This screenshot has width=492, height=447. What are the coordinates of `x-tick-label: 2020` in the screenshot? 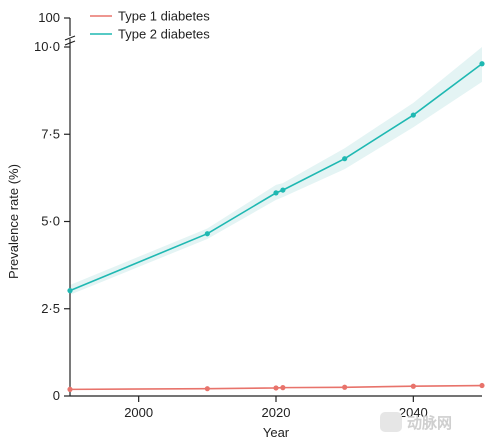 It's located at (276, 412).